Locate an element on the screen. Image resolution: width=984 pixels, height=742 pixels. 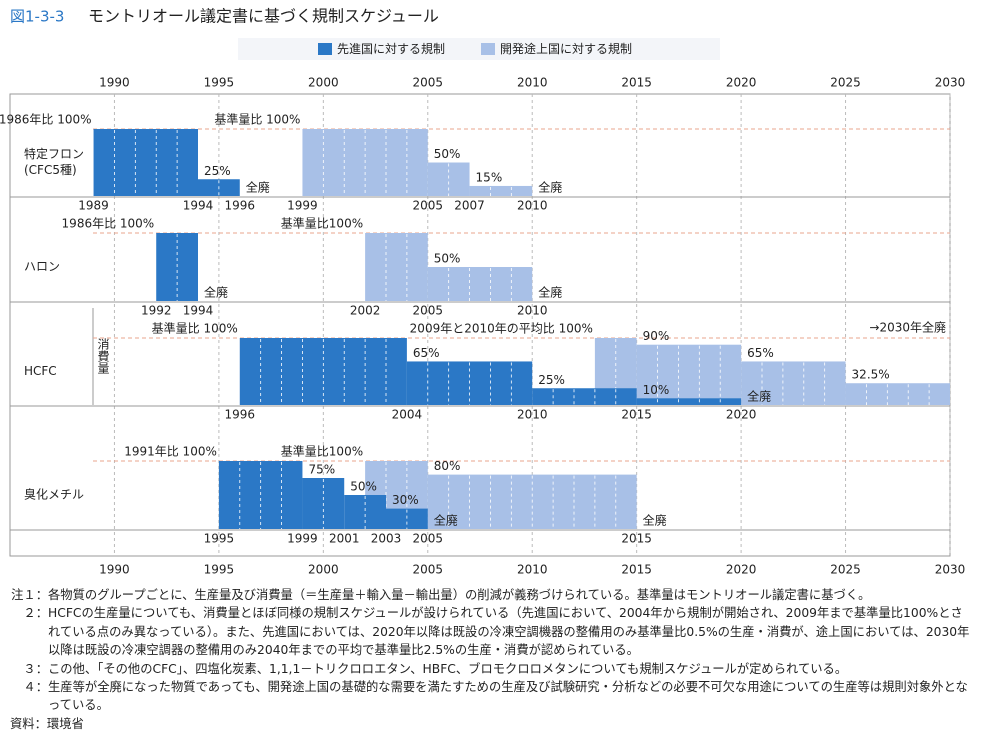
group-name: HCFC is located at coordinates (40, 371).